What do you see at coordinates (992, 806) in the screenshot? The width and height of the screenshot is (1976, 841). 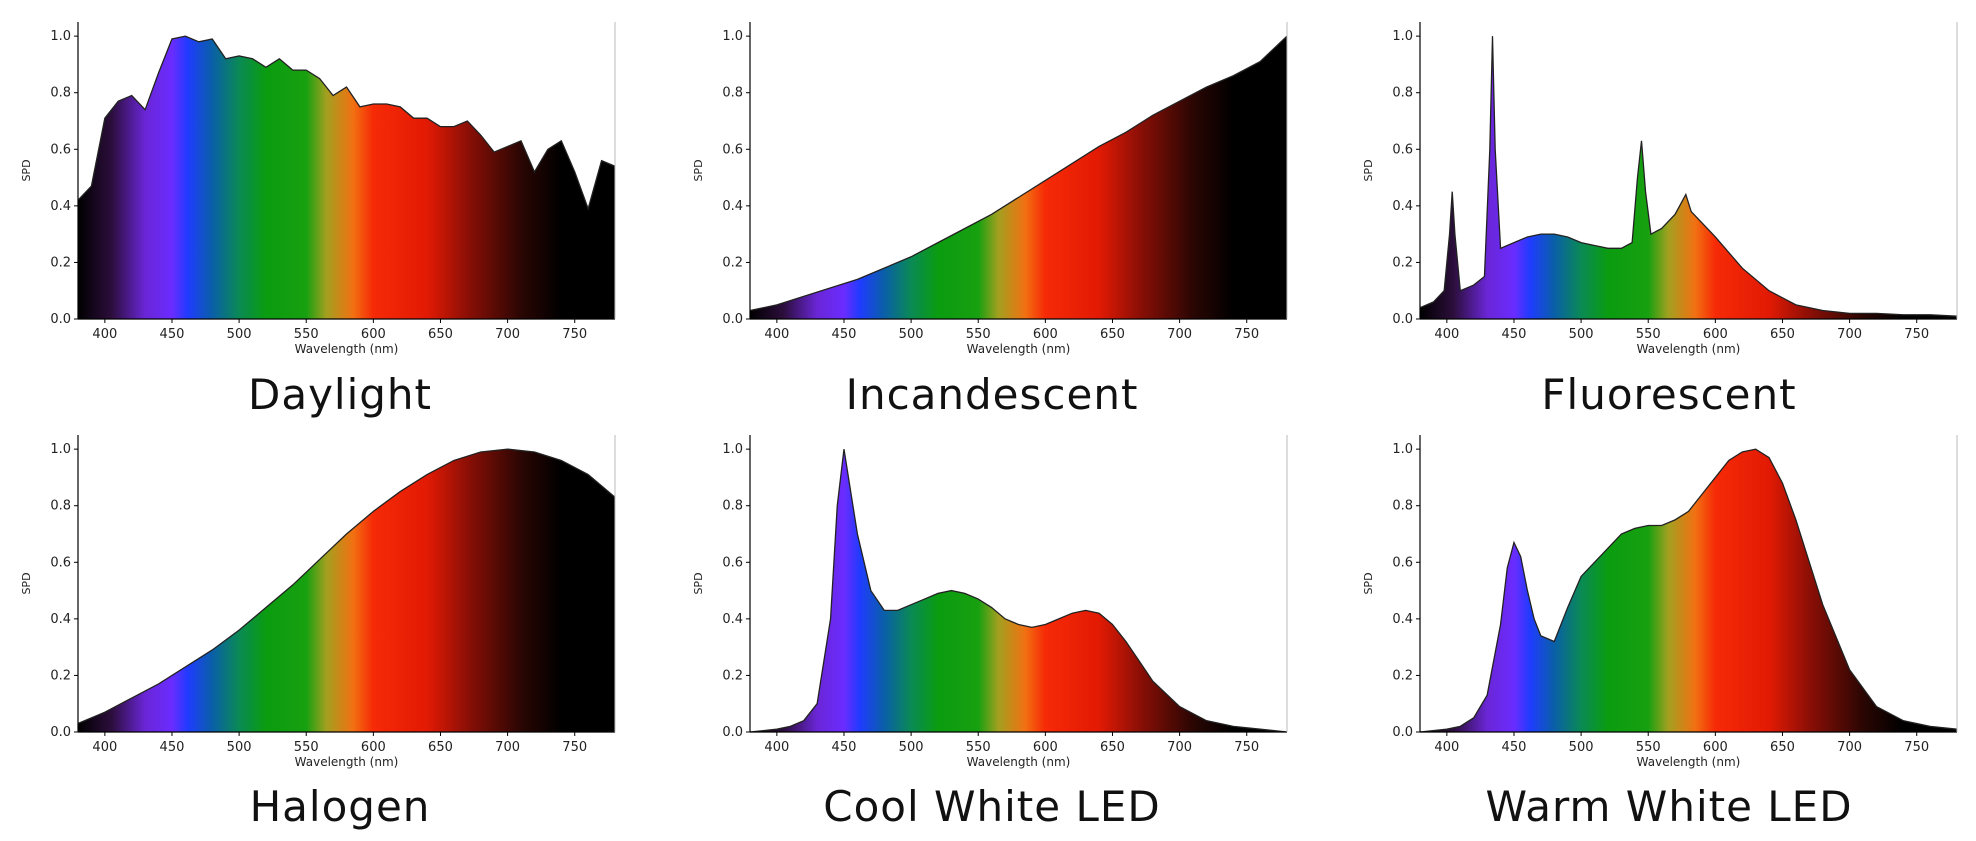 I see `chart-title-cool-white-led: Cool White LED` at bounding box center [992, 806].